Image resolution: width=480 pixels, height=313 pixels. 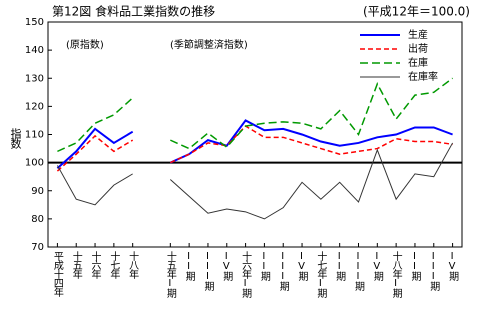 What do you see at coordinates (133, 11) in the screenshot?
I see `chart-title: 第12図 食料品工業指数の推移` at bounding box center [133, 11].